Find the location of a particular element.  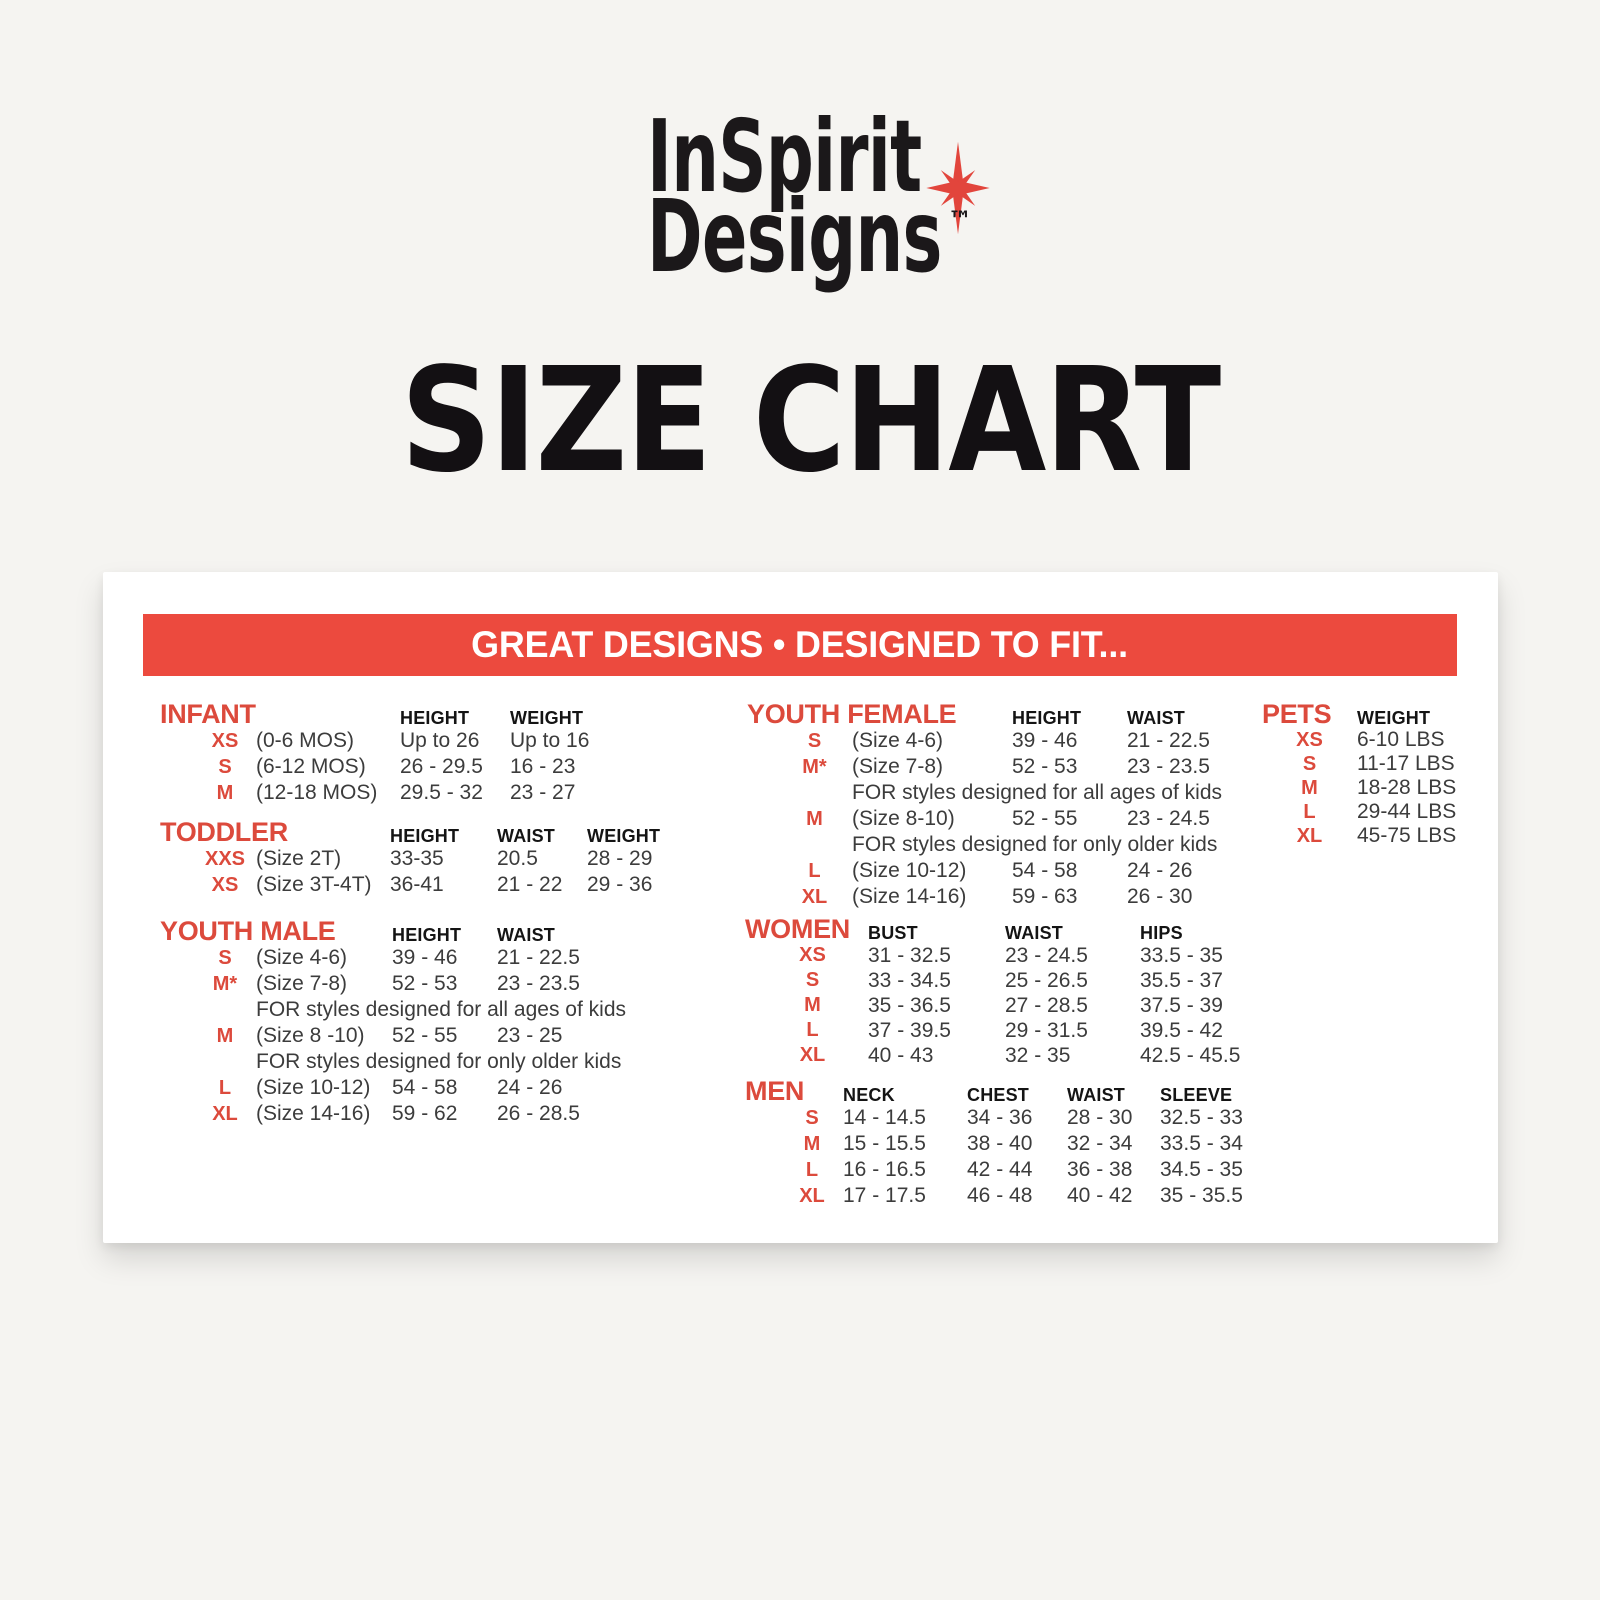

value-cell: 33-35 is located at coordinates (417, 858).